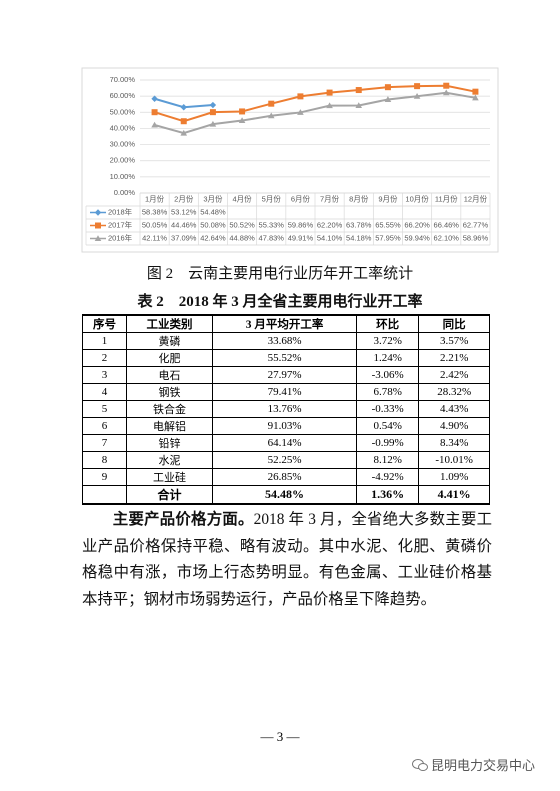  Describe the element at coordinates (454, 409) in the screenshot. I see `cell: 4.43%` at that location.